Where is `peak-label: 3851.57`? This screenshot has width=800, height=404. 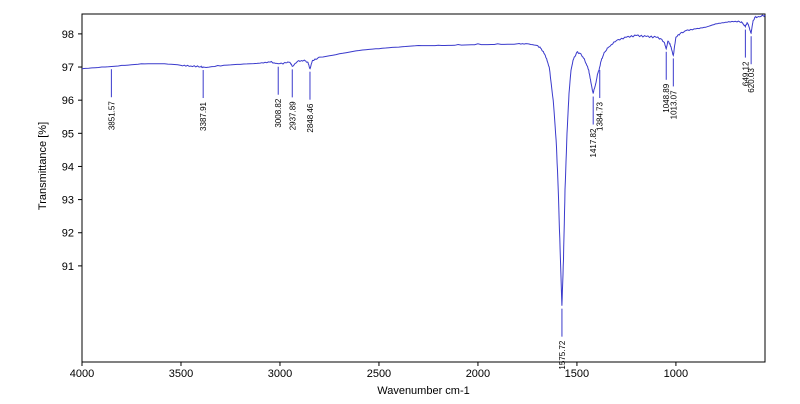
peak-label: 3851.57 is located at coordinates (111, 115).